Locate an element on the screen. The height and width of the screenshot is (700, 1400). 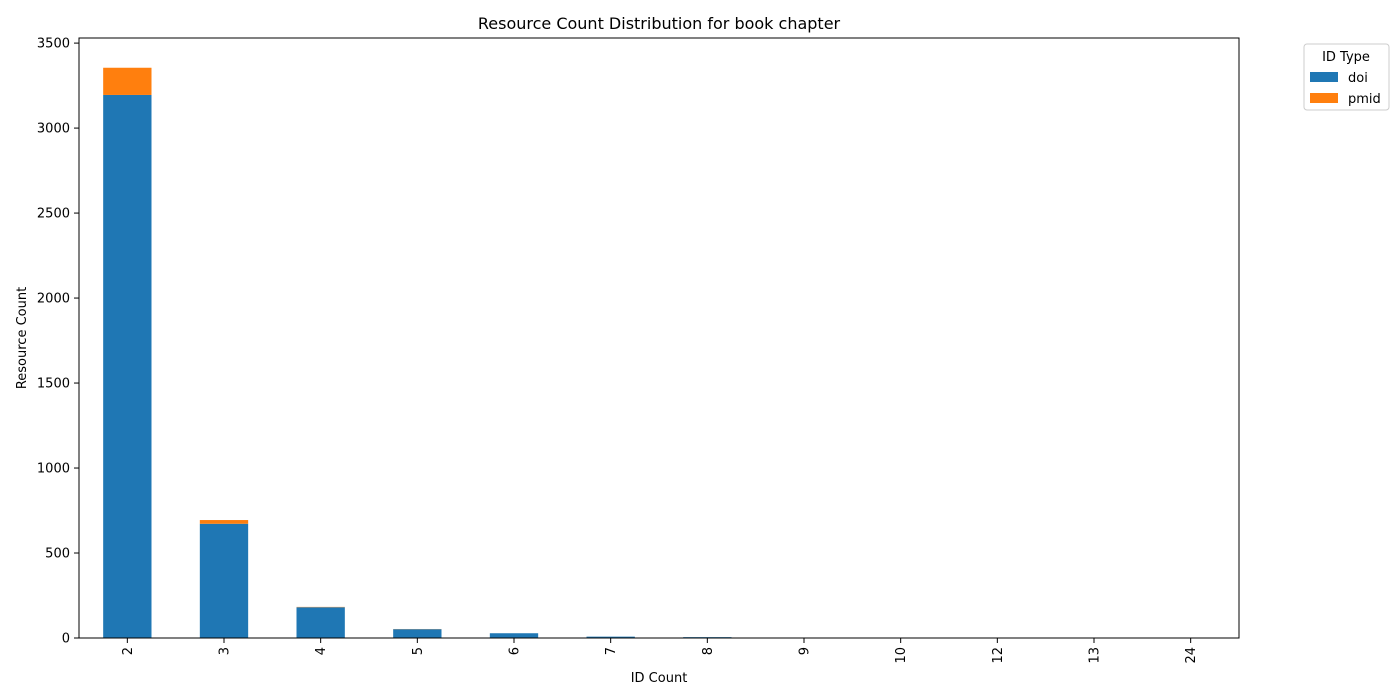
legend-title: ID Type is located at coordinates (1346, 57).